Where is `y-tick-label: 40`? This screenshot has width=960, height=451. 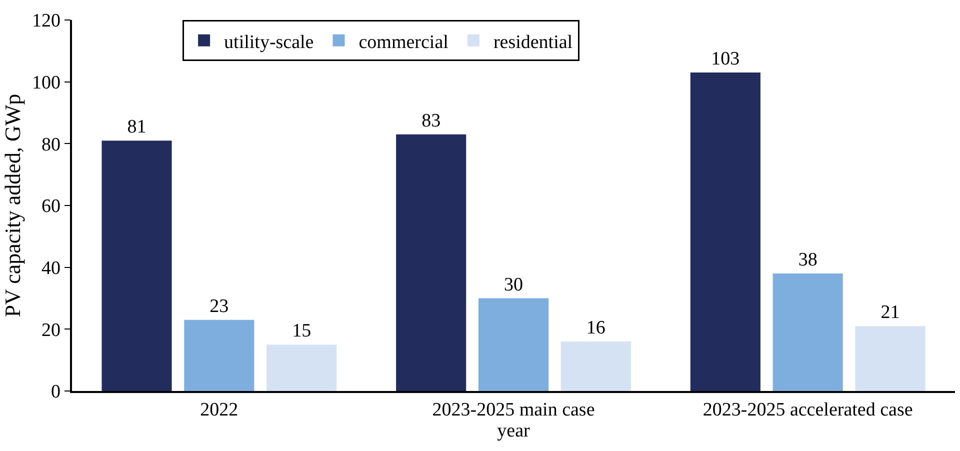
y-tick-label: 40 is located at coordinates (50, 268).